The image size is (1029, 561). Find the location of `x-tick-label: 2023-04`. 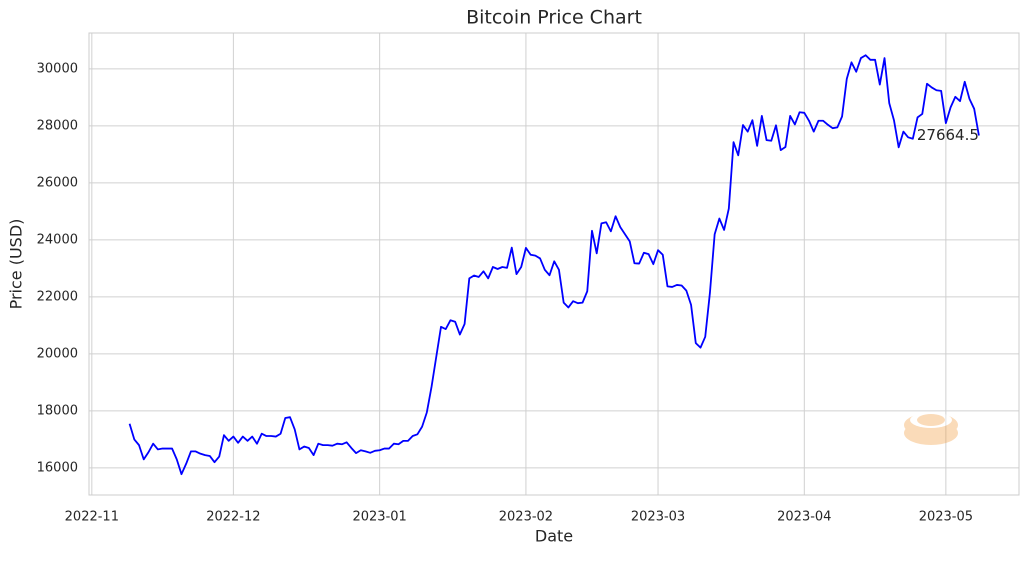

x-tick-label: 2023-04 is located at coordinates (804, 517).